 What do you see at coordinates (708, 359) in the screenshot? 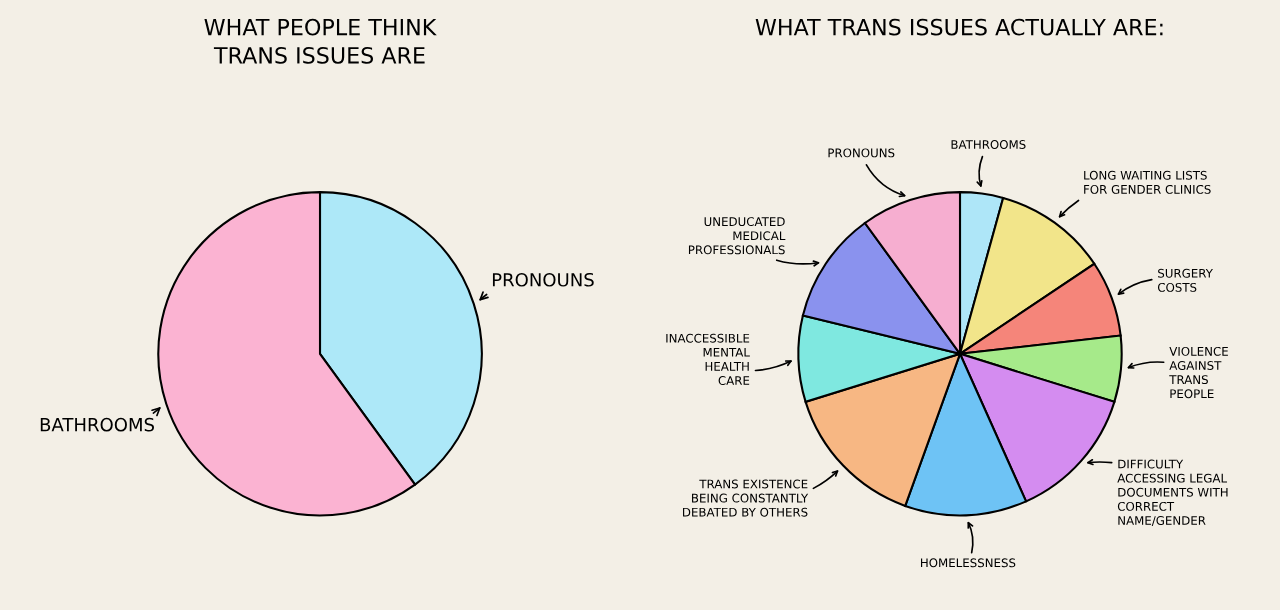
I see `slice-label: INACCESSIBLE MENTAL HEALTH CARE` at bounding box center [708, 359].